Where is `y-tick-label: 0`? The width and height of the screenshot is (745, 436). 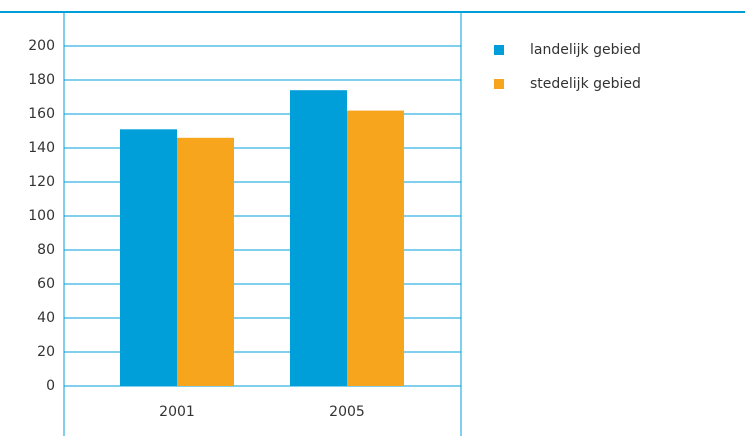 y-tick-label: 0 is located at coordinates (50, 386).